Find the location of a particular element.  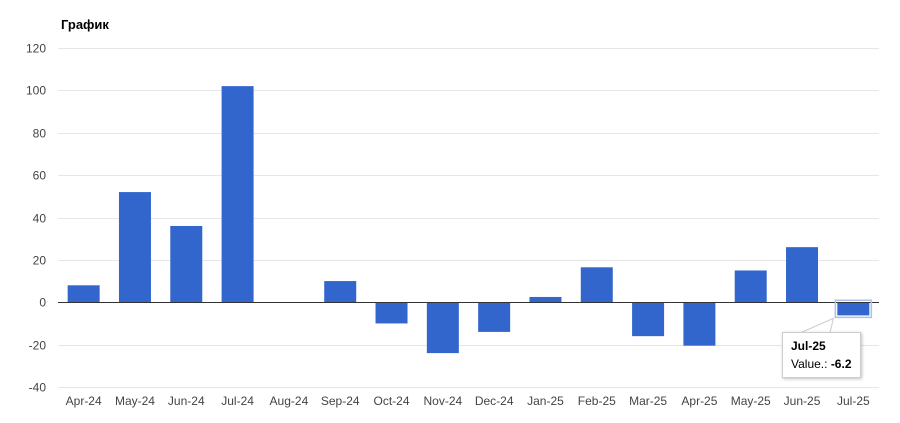

x-tick-label: Jan-25 is located at coordinates (545, 401).